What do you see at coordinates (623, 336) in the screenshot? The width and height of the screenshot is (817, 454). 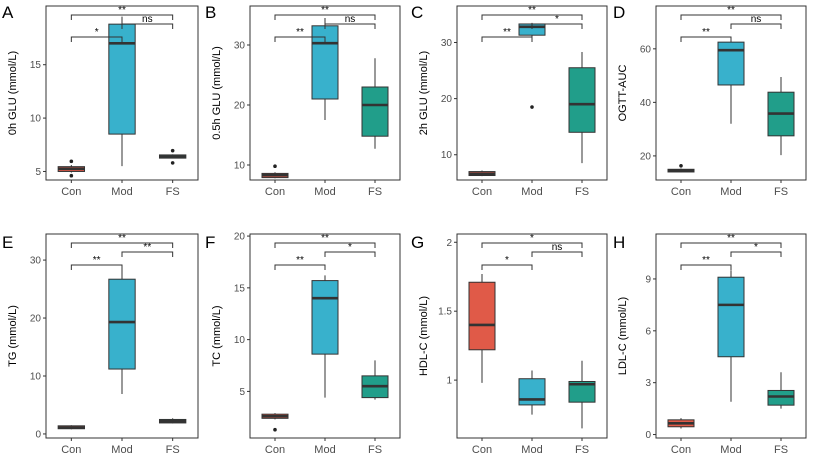 I see `y-axis-title: LDL-C (mmol/L)` at bounding box center [623, 336].